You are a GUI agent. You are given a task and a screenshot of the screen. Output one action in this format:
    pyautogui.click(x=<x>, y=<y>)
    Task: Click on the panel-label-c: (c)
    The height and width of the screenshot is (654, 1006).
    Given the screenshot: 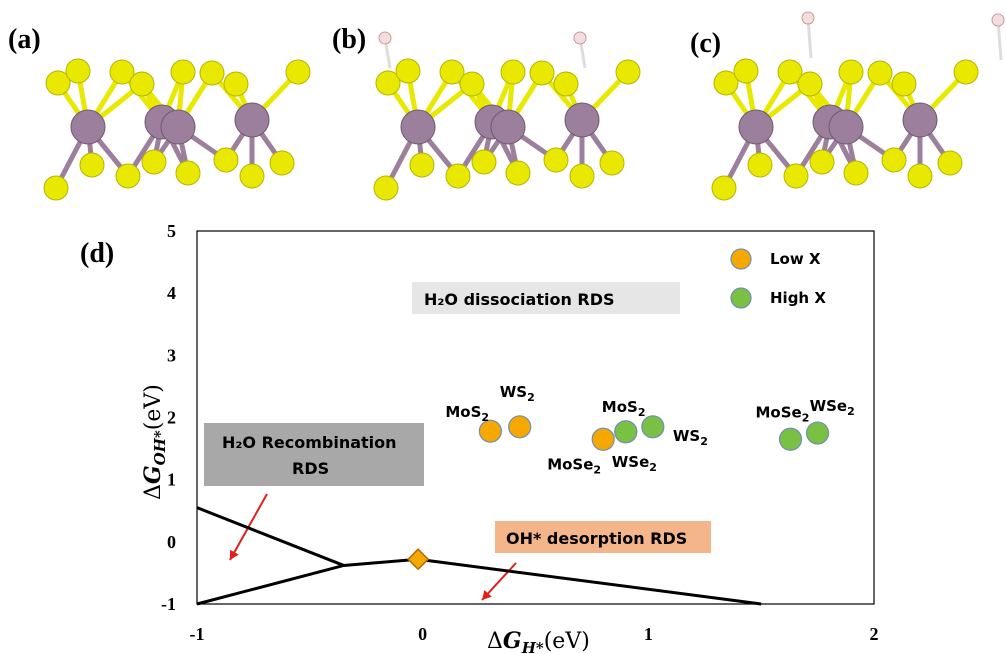 What is the action you would take?
    pyautogui.click(x=705, y=43)
    